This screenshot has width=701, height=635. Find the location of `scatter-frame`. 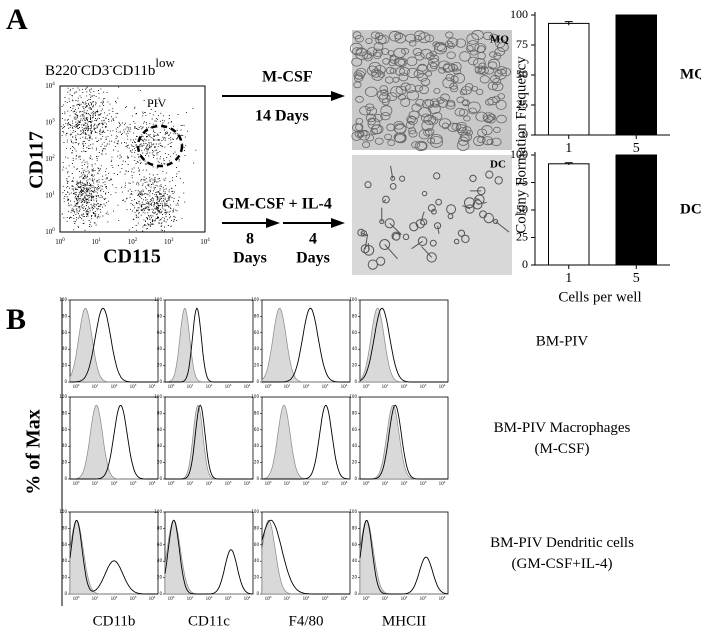

scatter-frame is located at coordinates (132, 159).